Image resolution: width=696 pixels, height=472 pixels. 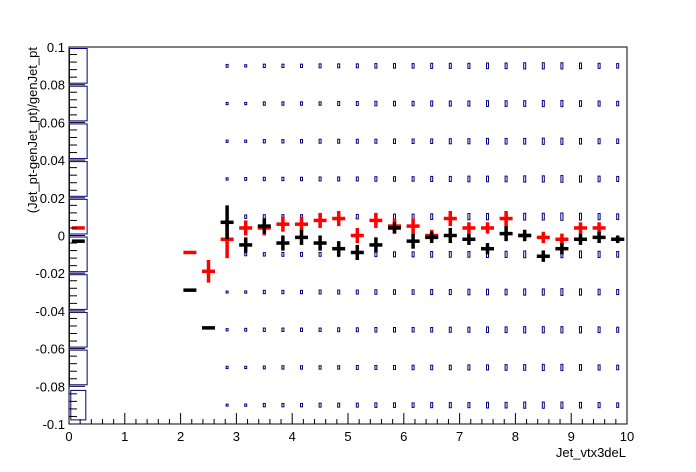 What do you see at coordinates (180, 436) in the screenshot?
I see `x-tick-label: 2` at bounding box center [180, 436].